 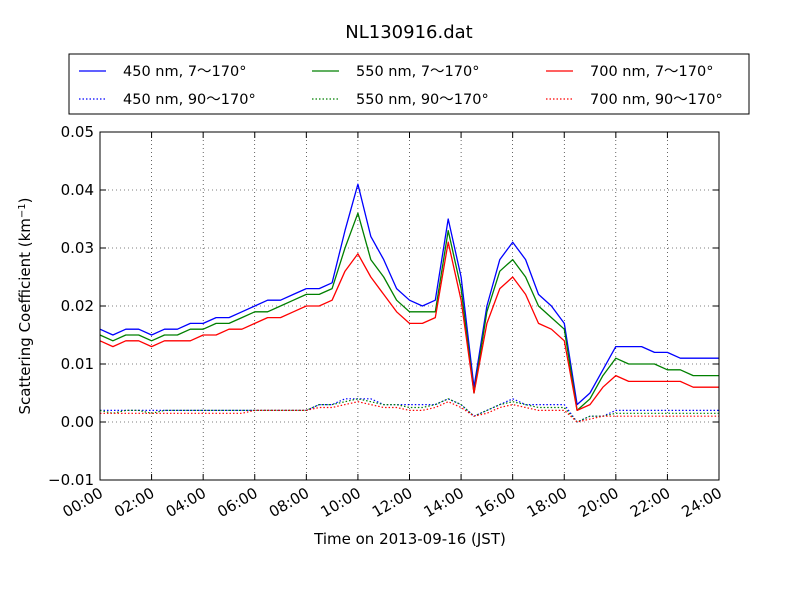 What do you see at coordinates (656, 100) in the screenshot?
I see `legend-label: 700 nm, 90～170°` at bounding box center [656, 100].